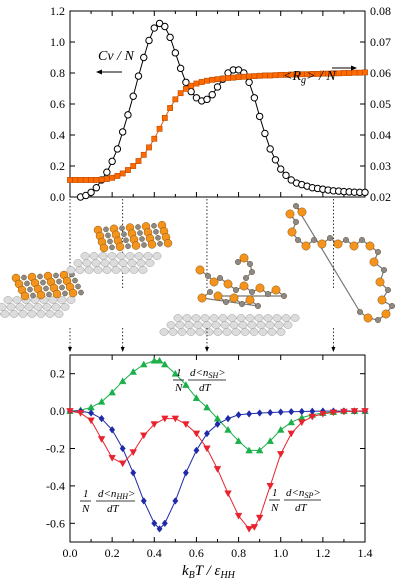 Image resolution: width=415 pixels, height=581 pixels. What do you see at coordinates (354, 68) in the screenshot?
I see `rg-arrow-head` at bounding box center [354, 68].